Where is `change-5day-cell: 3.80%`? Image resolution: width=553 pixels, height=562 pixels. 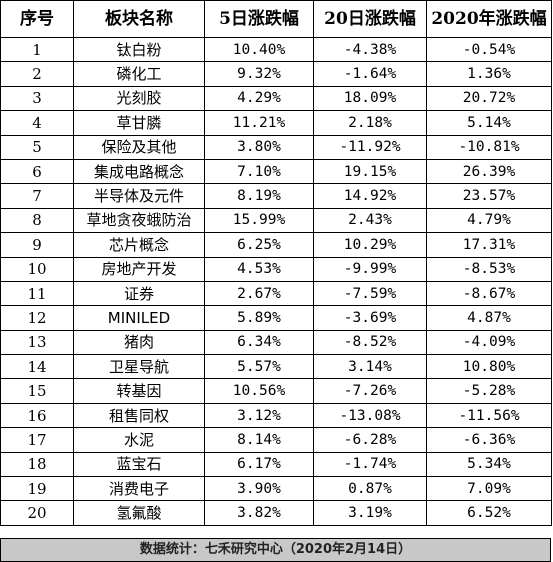
change-5day-cell: 3.80% is located at coordinates (259, 147).